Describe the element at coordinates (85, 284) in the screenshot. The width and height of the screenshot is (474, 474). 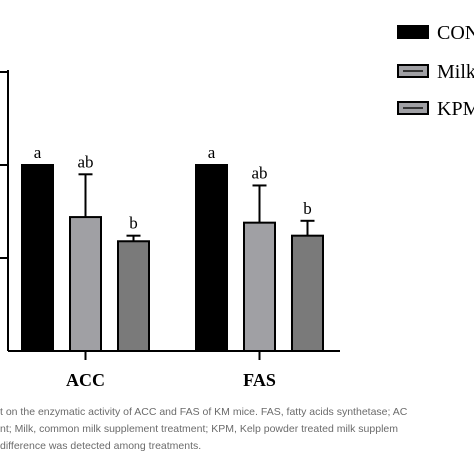
I see `bar-acc-milk` at that location.